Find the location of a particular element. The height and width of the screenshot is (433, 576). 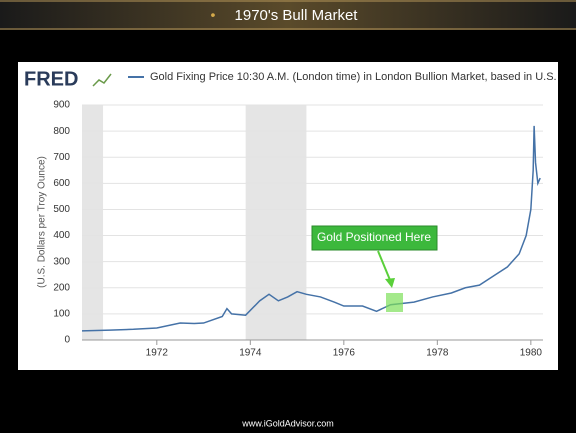

highlight-box is located at coordinates (394, 302).